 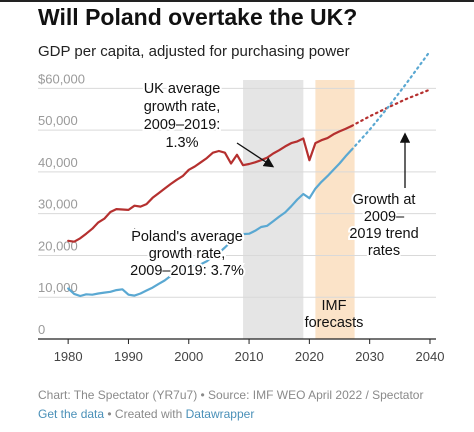 I want to click on annotation-2-line: 2009–2019: 3.7%, so click(x=187, y=271).